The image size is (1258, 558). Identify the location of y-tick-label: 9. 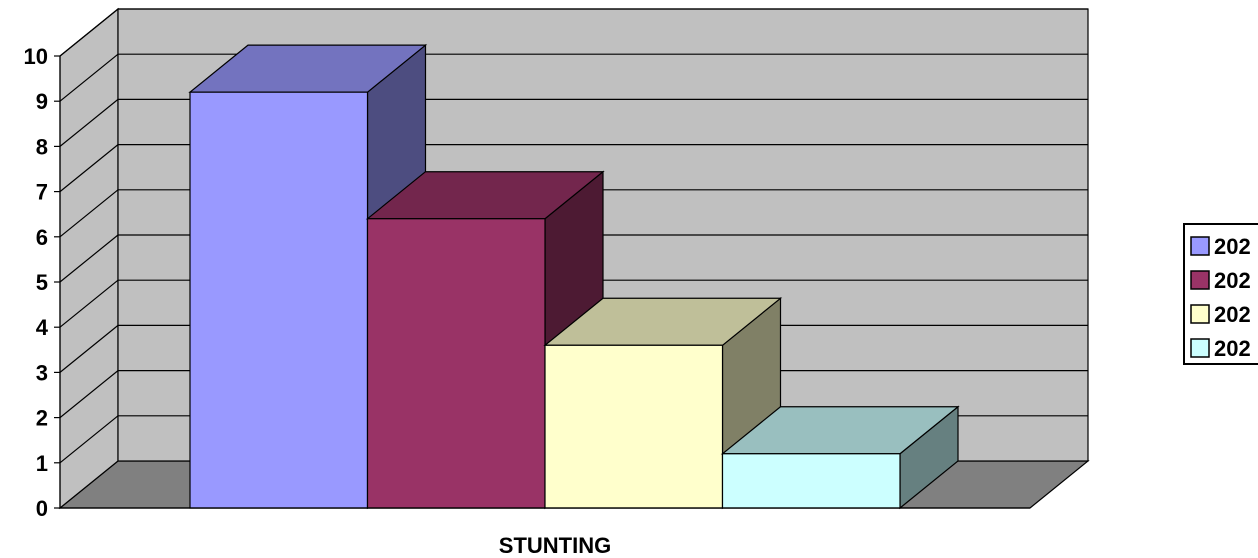
(42, 101).